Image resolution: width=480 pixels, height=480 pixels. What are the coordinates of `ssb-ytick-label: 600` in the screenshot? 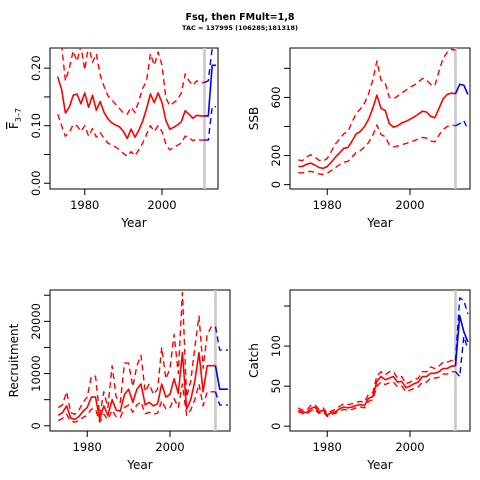 It's located at (276, 97).